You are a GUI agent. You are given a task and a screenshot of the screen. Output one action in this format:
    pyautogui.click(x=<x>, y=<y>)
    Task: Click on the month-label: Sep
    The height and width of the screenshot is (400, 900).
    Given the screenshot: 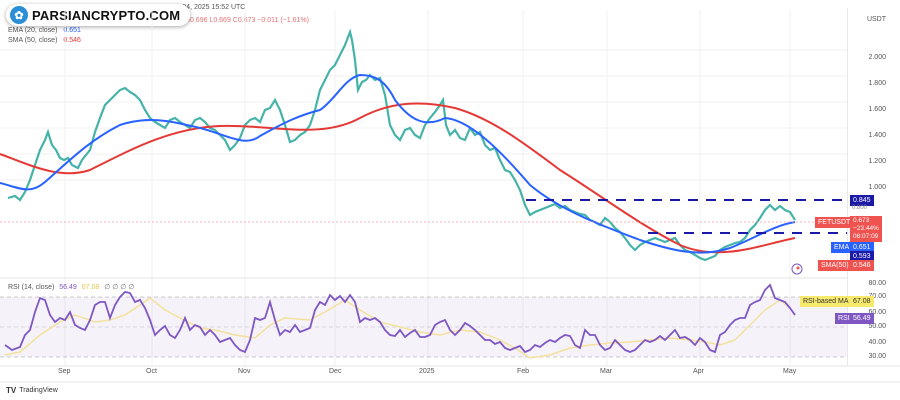 What is the action you would take?
    pyautogui.click(x=64, y=371)
    